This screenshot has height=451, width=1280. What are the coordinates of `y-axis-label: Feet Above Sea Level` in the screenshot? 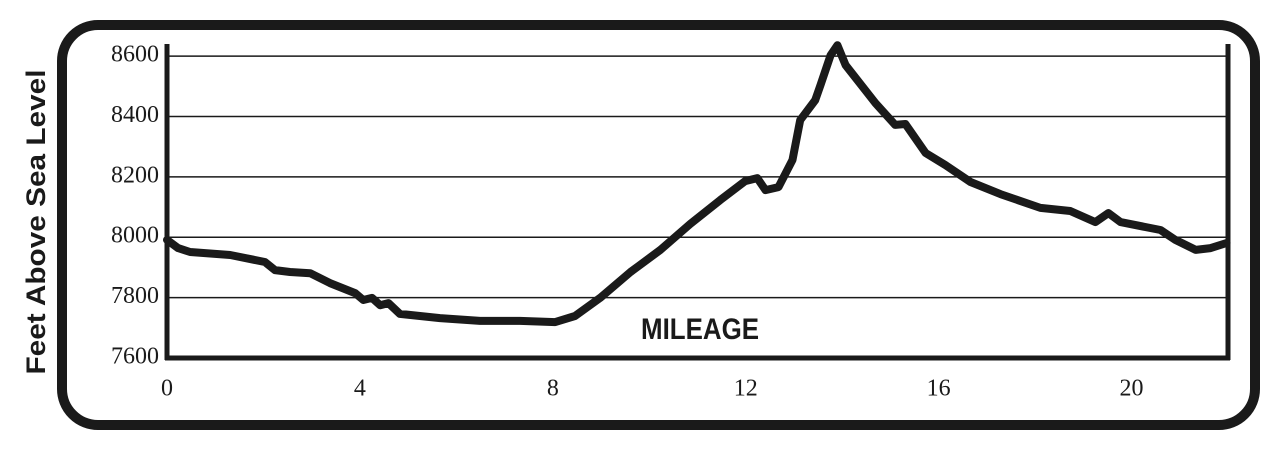 It's located at (36, 222).